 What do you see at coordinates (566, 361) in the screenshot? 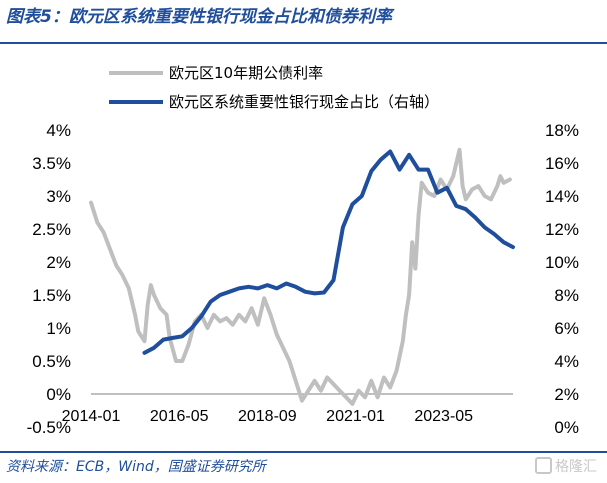
I see `y-right-tick-label: 4%` at bounding box center [566, 361].